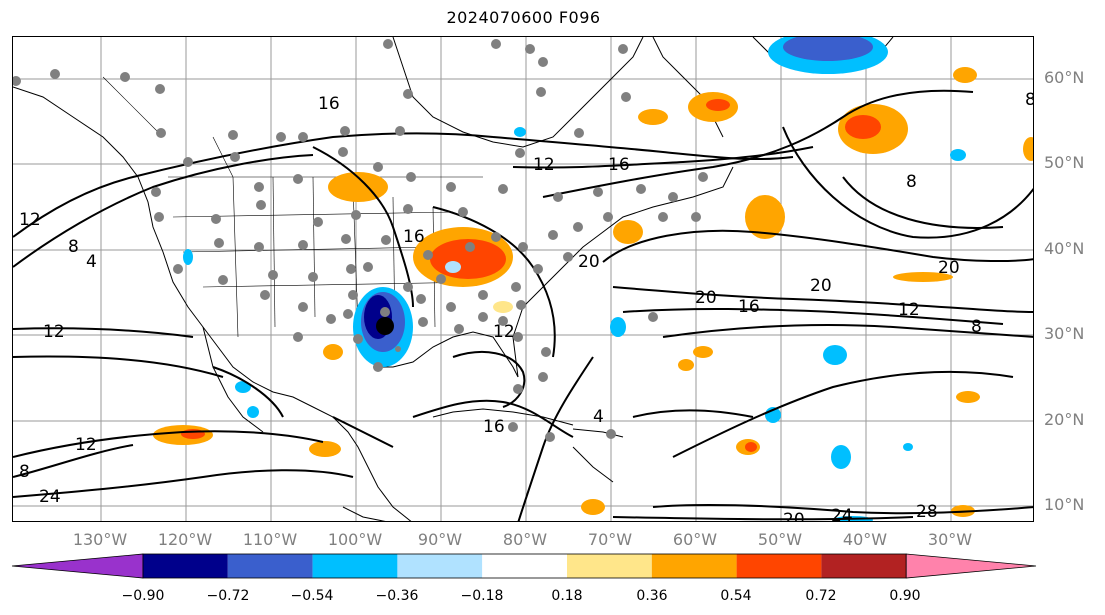 This screenshot has height=615, width=1105. What do you see at coordinates (1064, 333) in the screenshot?
I see `lat-label: 30°N` at bounding box center [1064, 333].